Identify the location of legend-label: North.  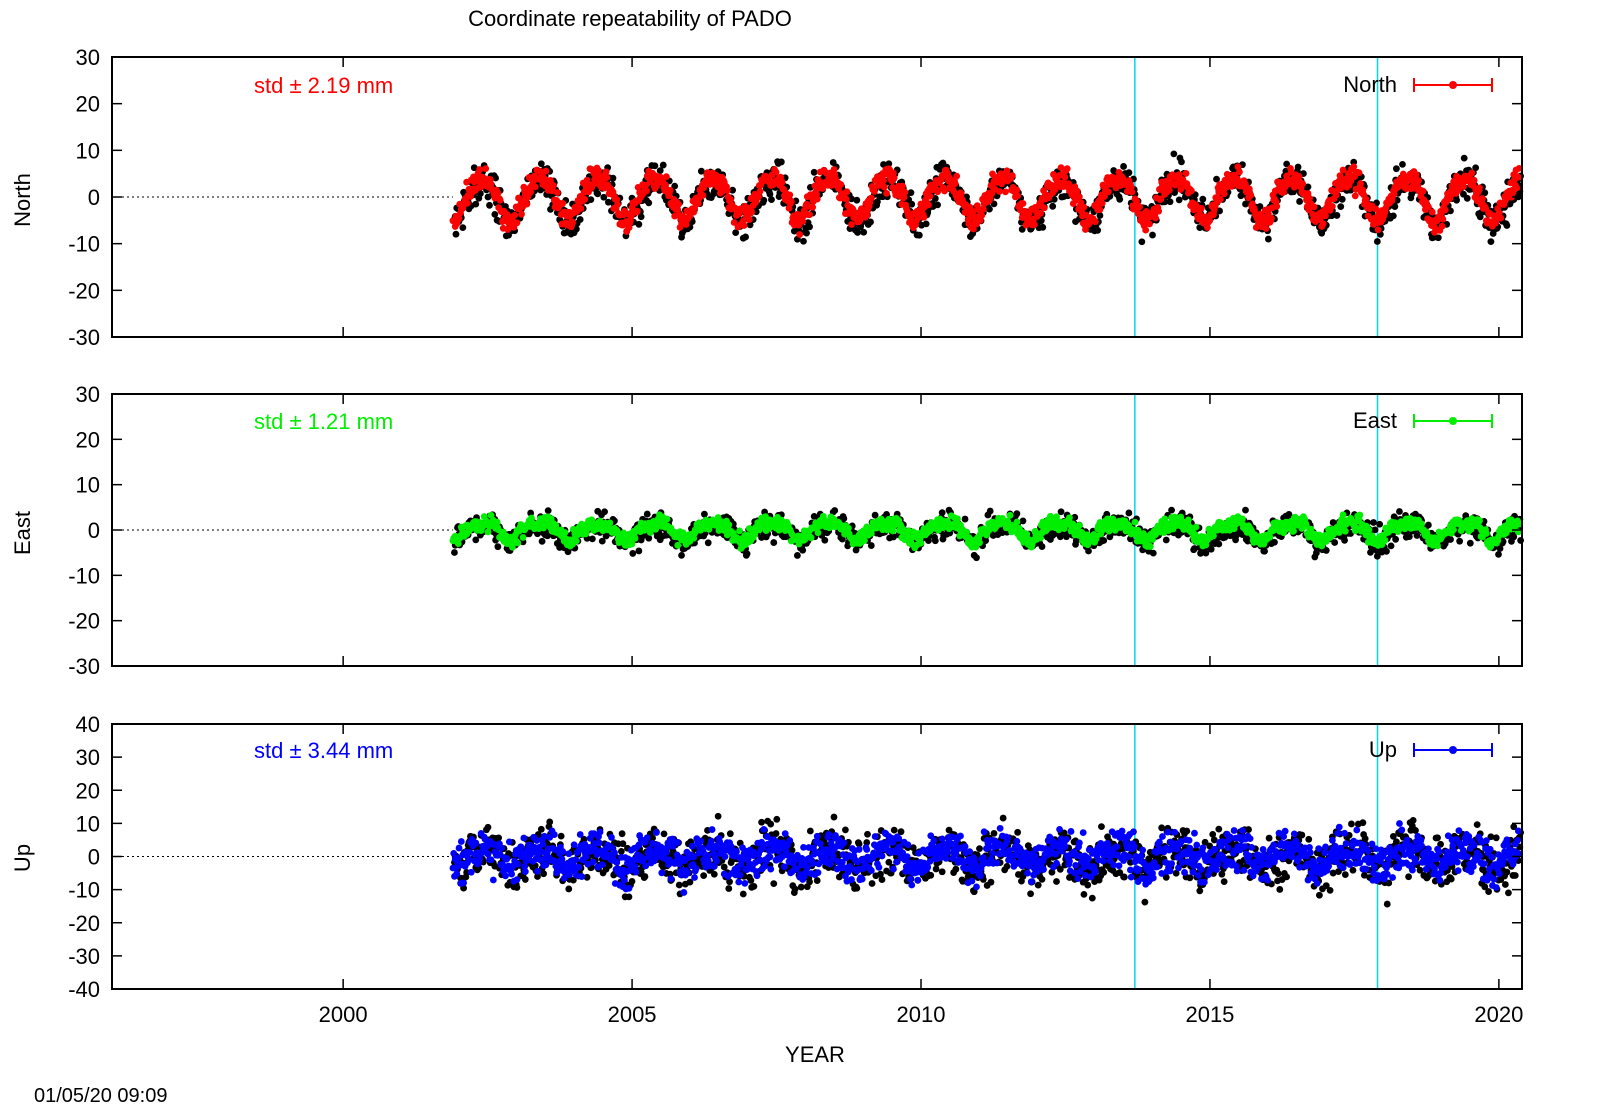
(1370, 84).